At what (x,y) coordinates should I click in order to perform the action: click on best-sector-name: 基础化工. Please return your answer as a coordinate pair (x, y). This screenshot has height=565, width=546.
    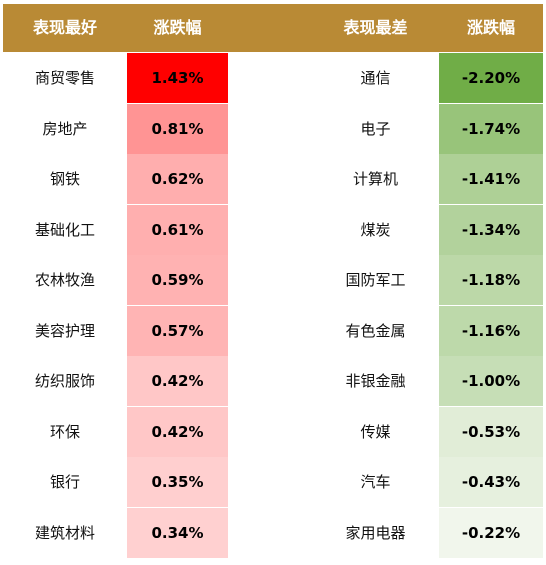
    Looking at the image, I should click on (64, 229).